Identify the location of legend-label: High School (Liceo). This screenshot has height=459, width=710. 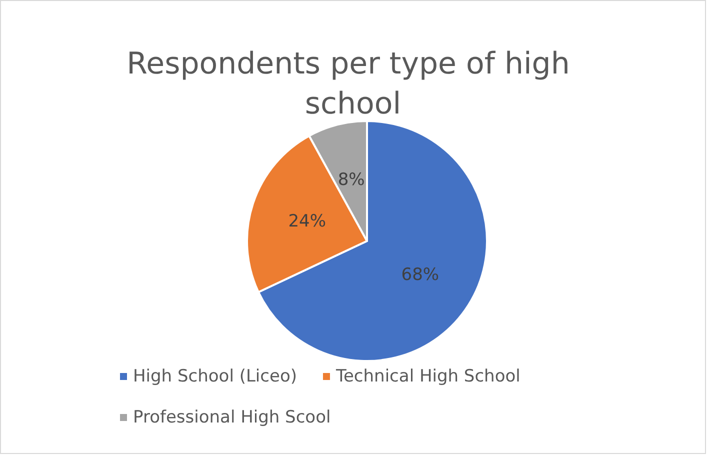
(215, 376).